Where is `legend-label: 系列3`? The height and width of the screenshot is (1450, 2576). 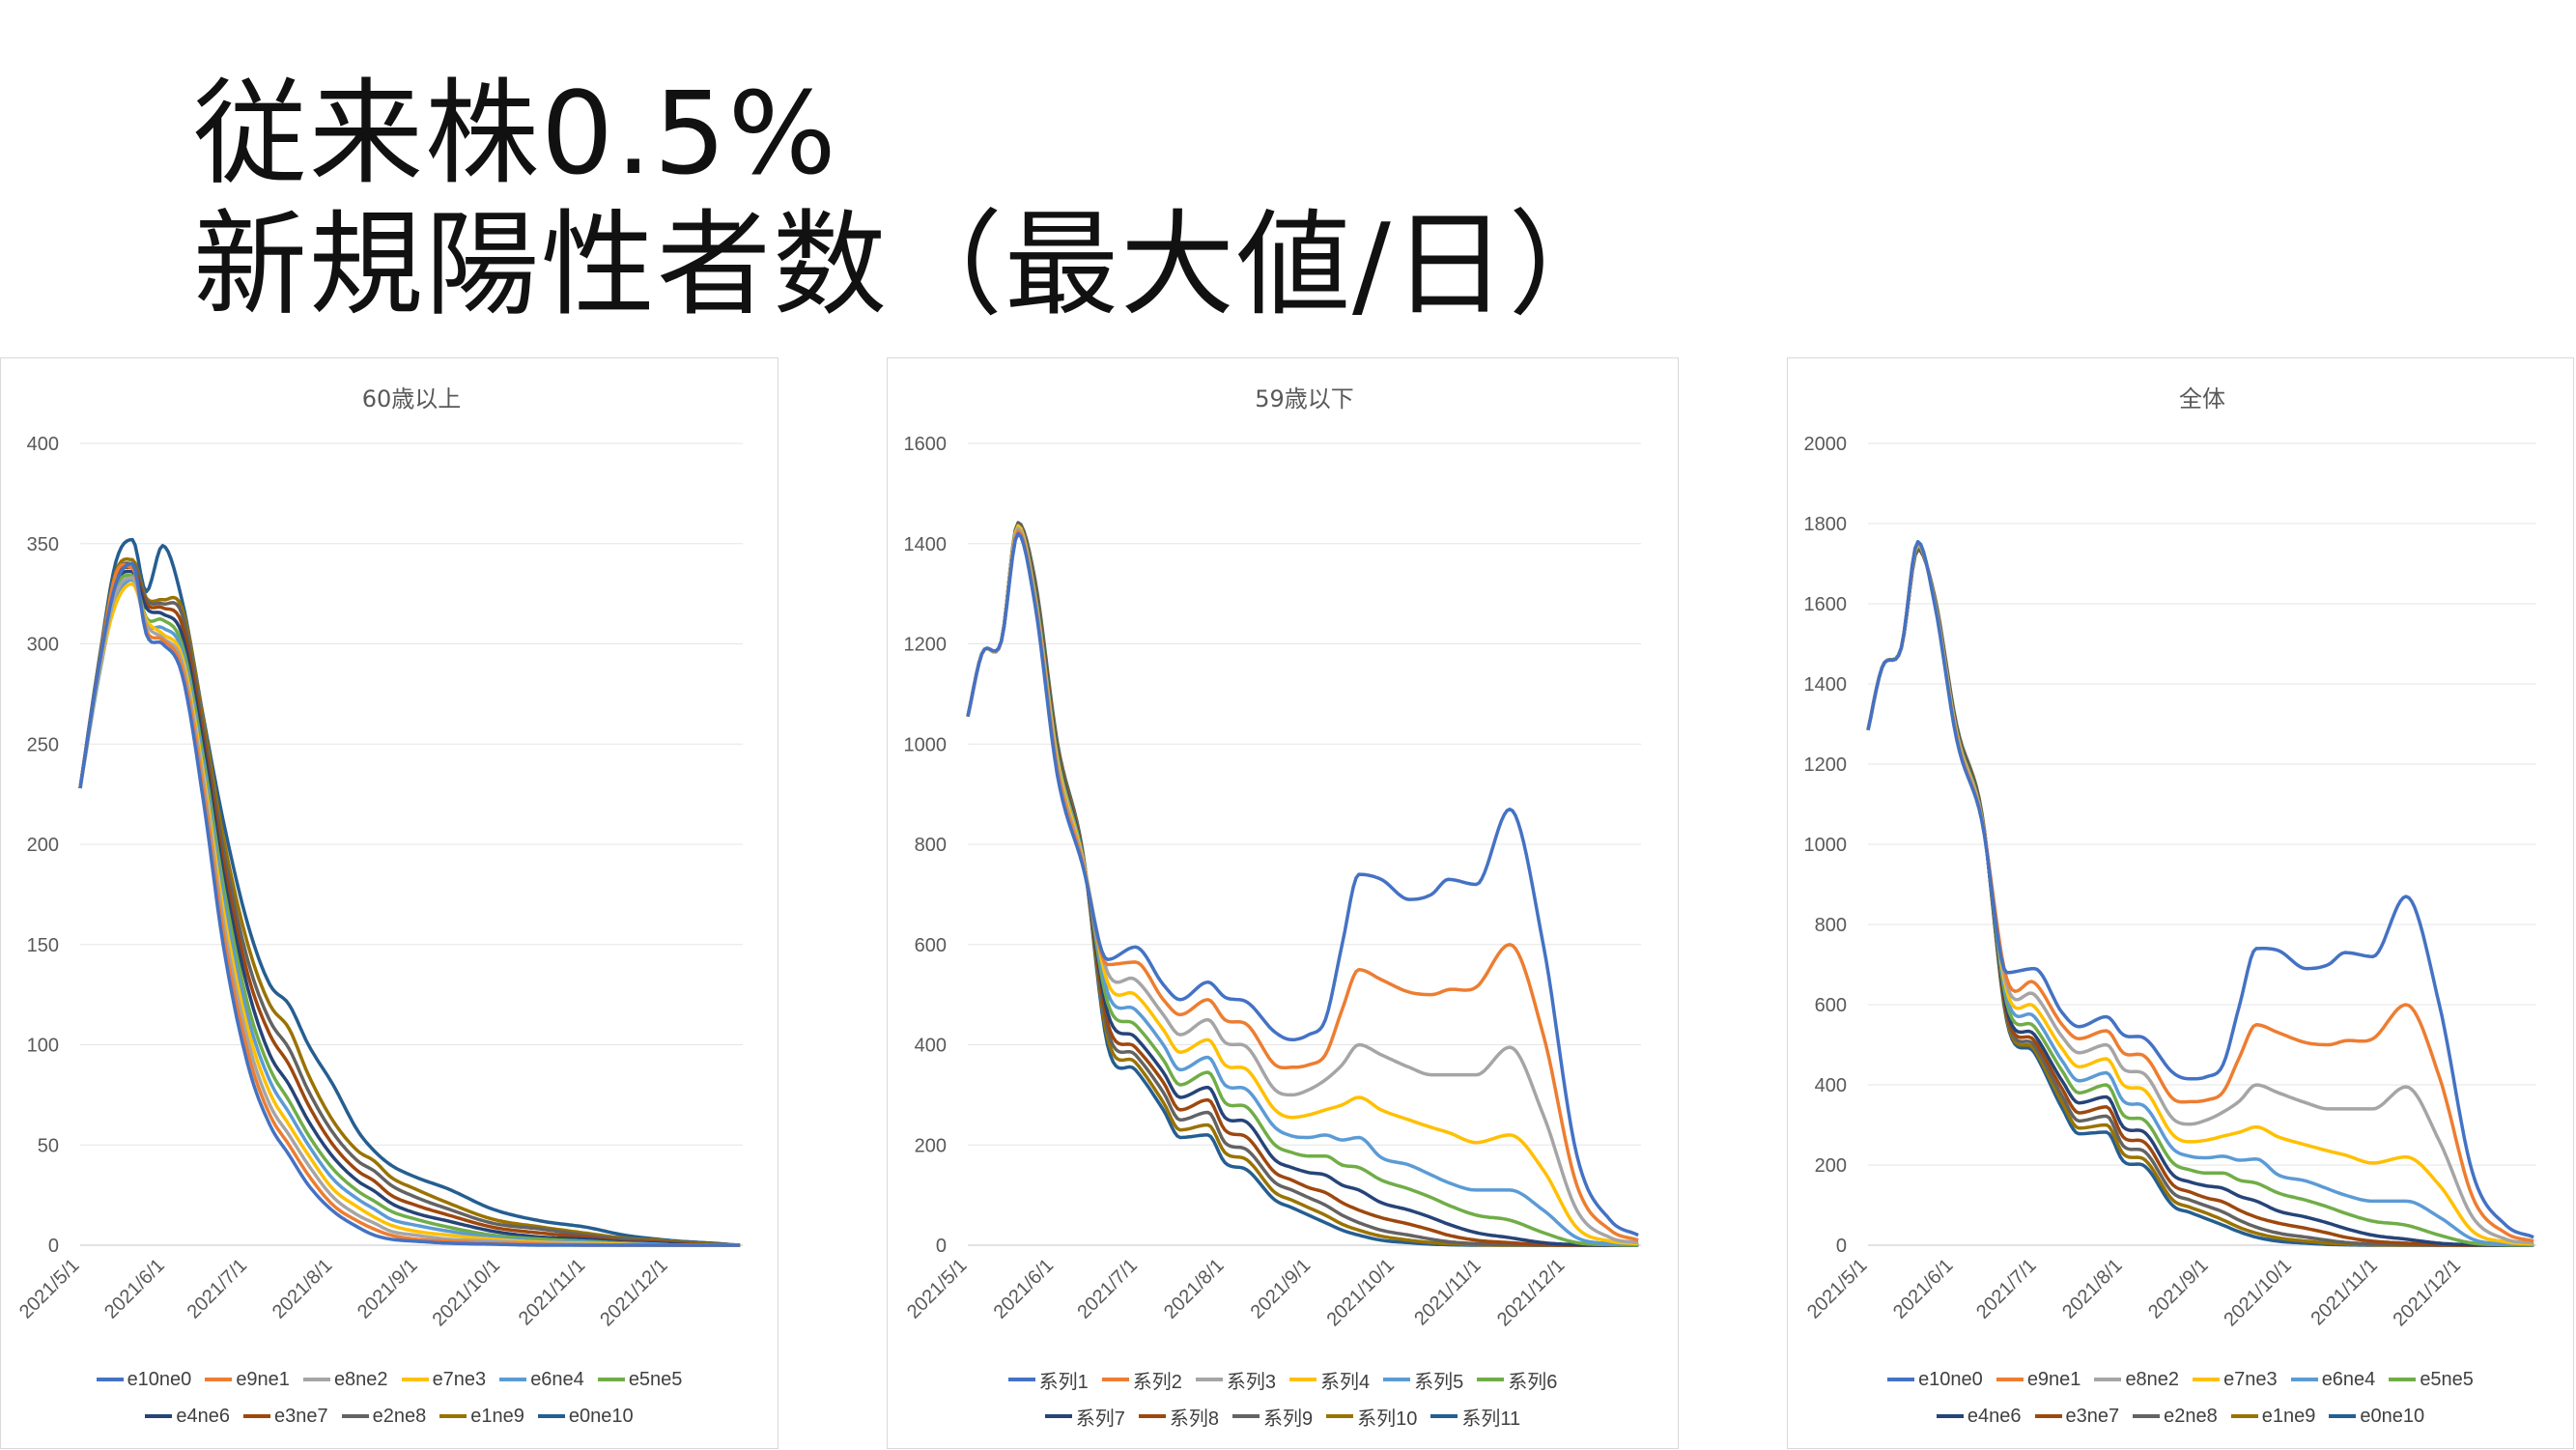 legend-label: 系列3 is located at coordinates (1251, 1382).